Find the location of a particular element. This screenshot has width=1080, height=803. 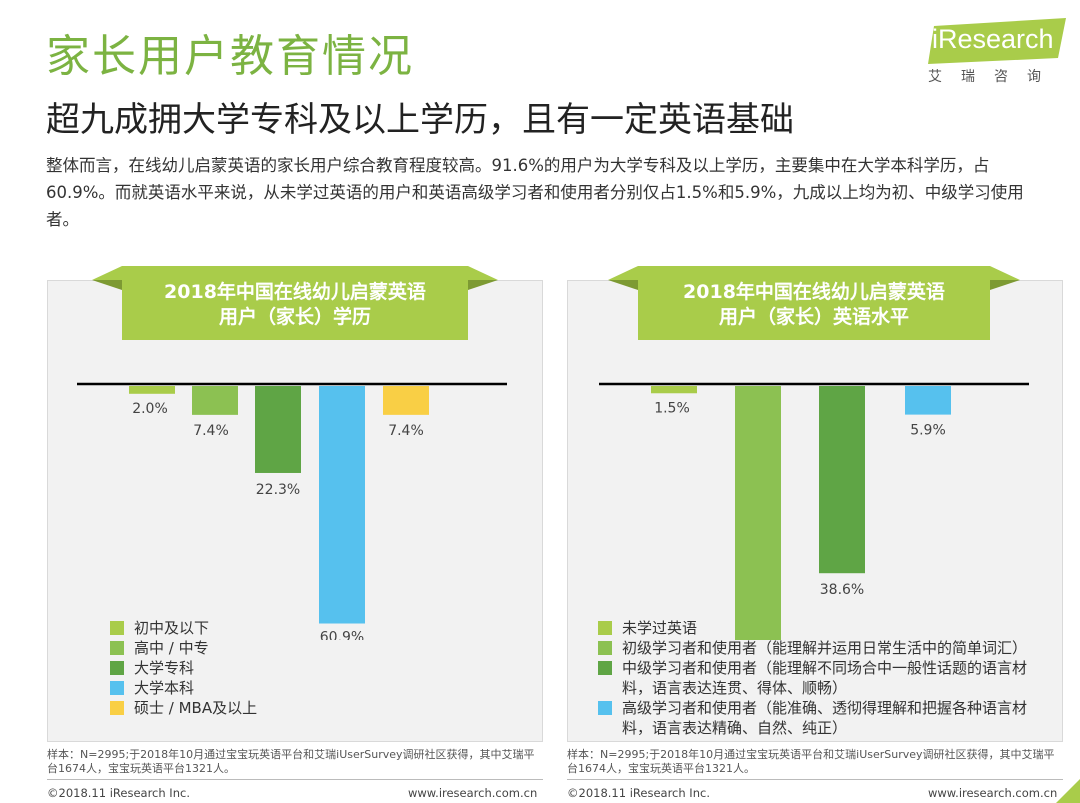

right-chart-banner: 2018年中国在线幼儿启蒙英语 用户（家长）英语水平 is located at coordinates (814, 303).